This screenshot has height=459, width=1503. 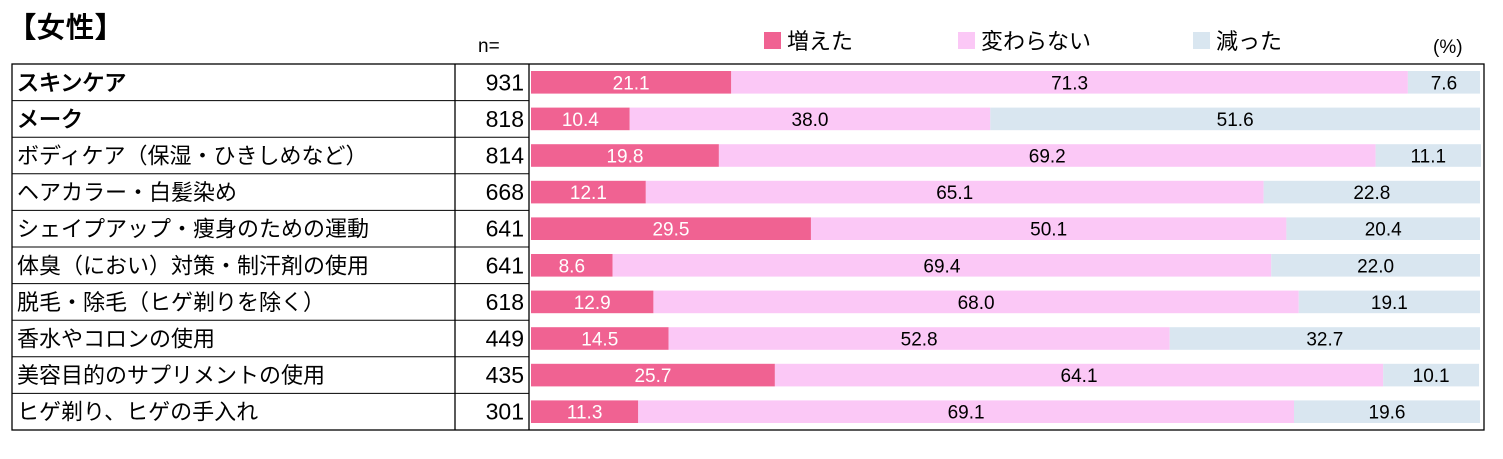 I want to click on data-label-decreased: 10.1, so click(x=1431, y=376).